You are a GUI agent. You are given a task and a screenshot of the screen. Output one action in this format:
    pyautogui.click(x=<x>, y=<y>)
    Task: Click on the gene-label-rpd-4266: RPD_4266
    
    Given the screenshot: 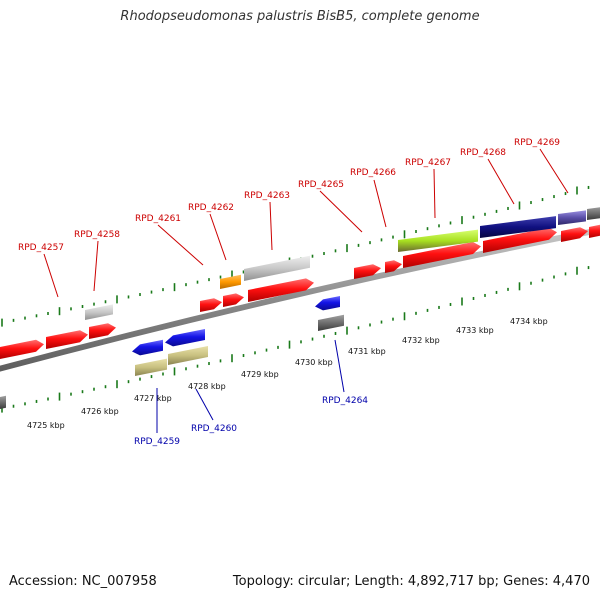 What is the action you would take?
    pyautogui.click(x=373, y=173)
    